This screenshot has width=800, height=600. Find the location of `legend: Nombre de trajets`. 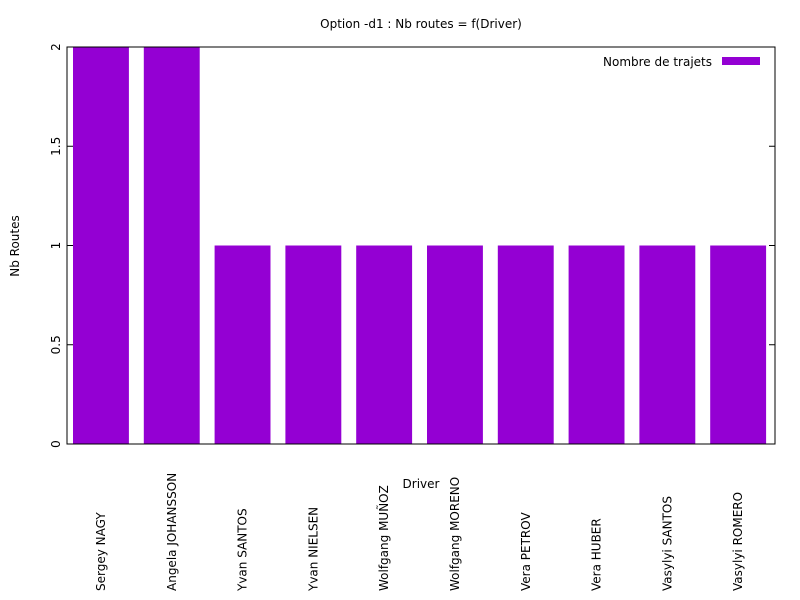

legend: Nombre de trajets is located at coordinates (681, 62).